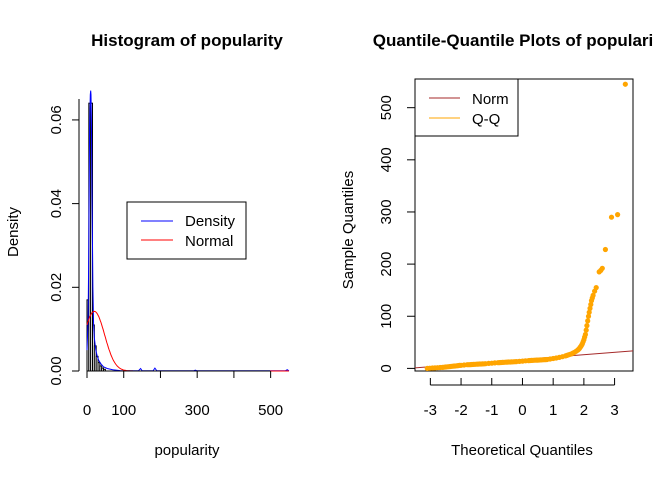  What do you see at coordinates (63, 245) in the screenshot?
I see `histogram-y-ticks: 0.00 0.02 0.04 0.06` at bounding box center [63, 245].